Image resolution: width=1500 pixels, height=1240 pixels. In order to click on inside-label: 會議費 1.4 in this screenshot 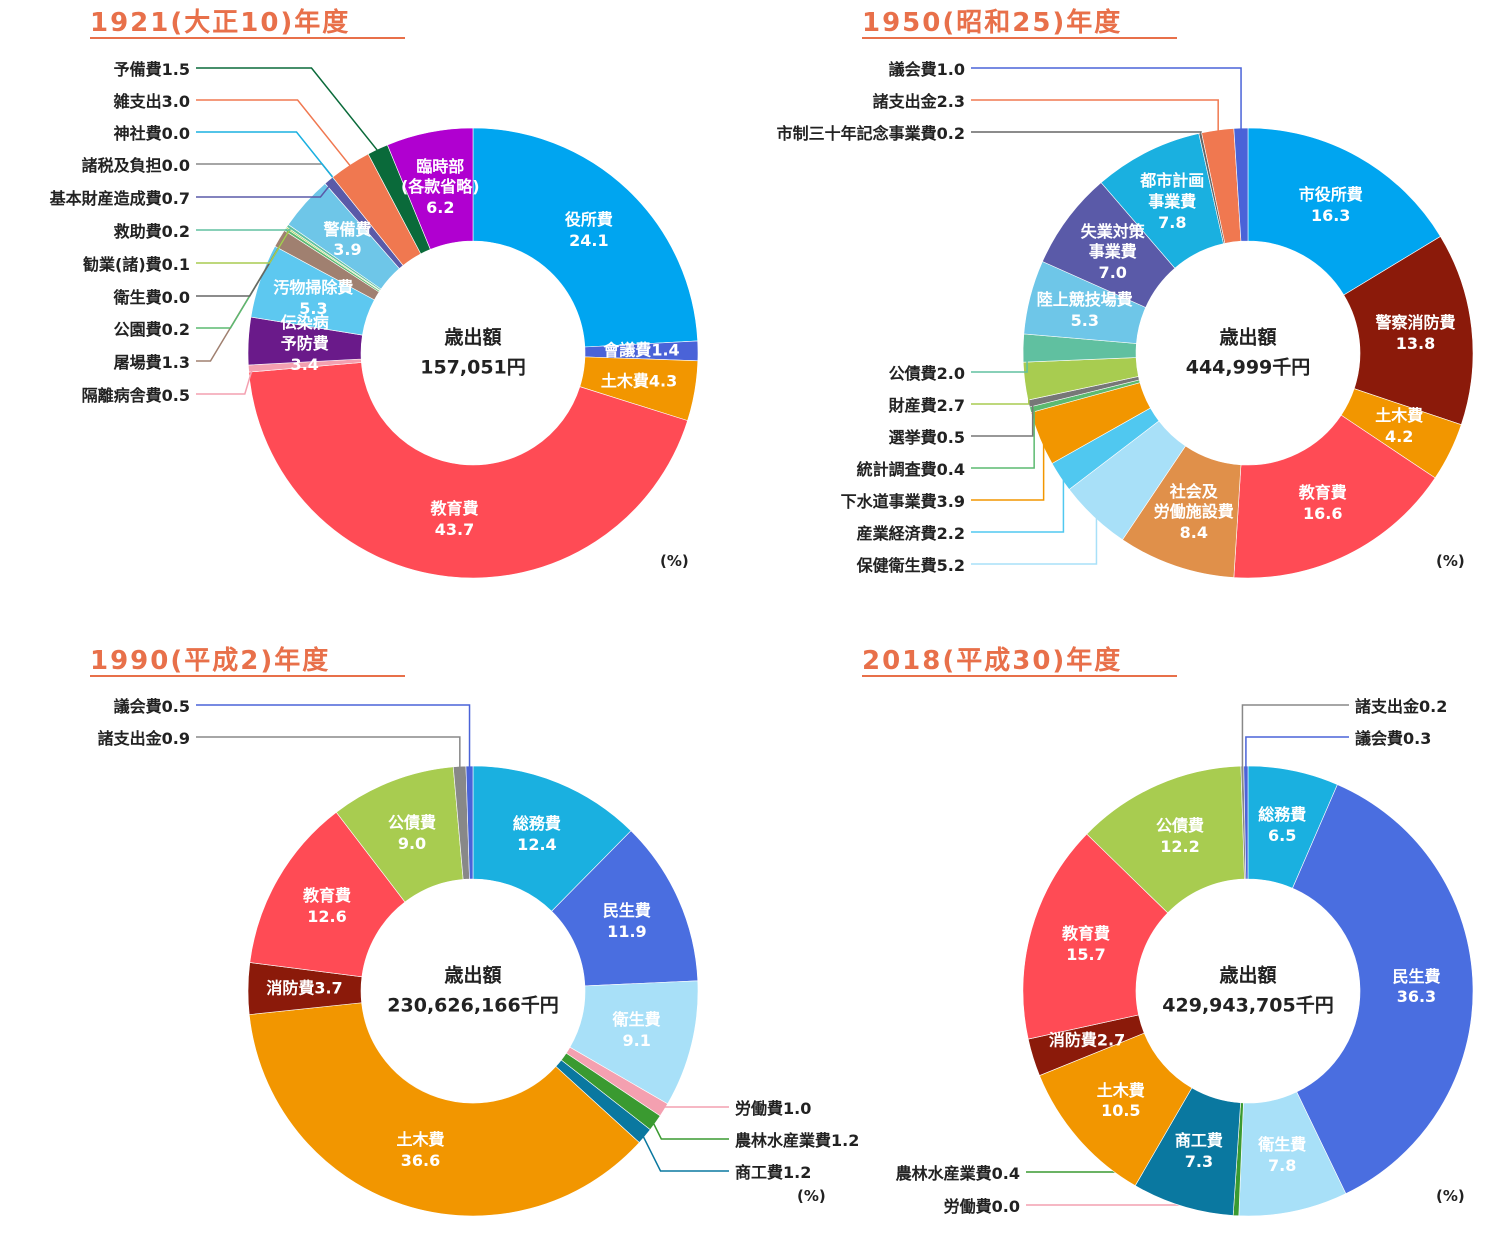, I will do `click(641, 351)`.